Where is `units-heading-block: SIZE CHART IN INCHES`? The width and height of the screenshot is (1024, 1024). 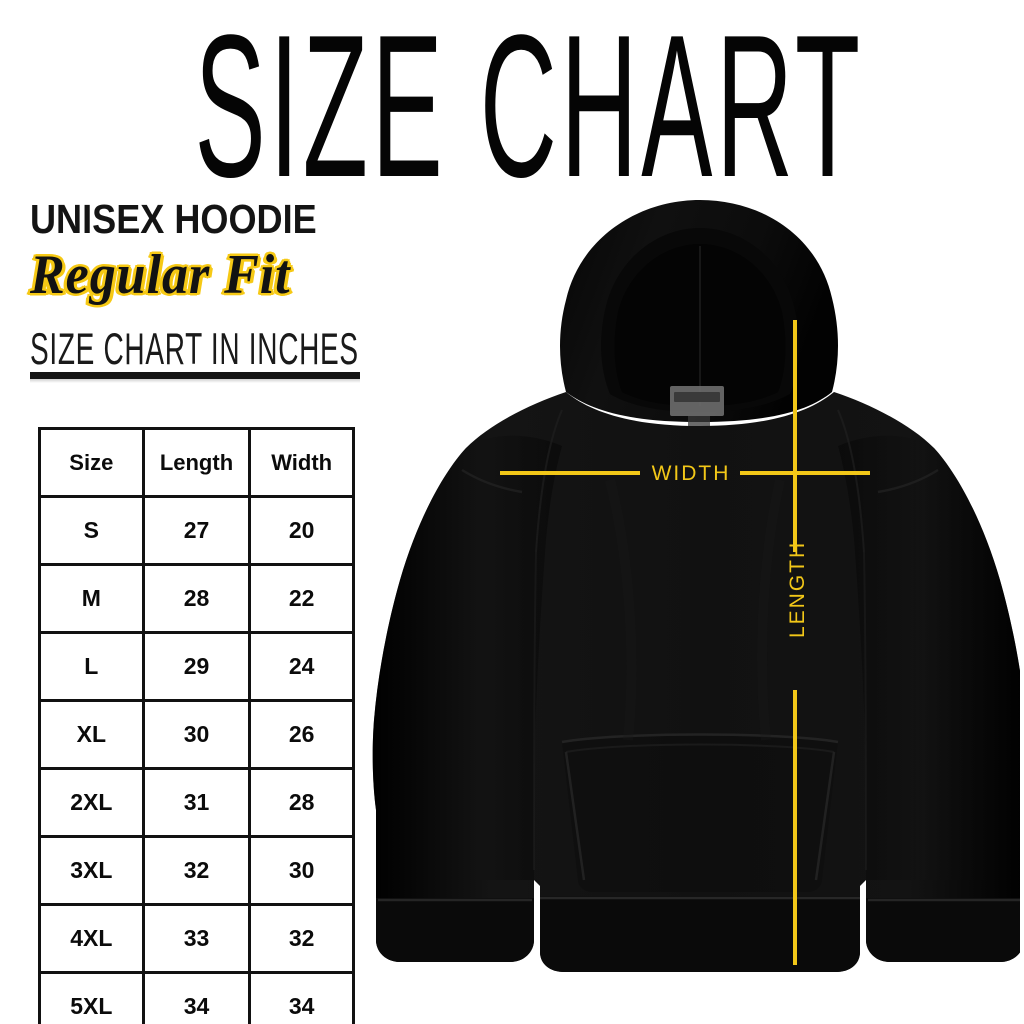
units-heading-block: SIZE CHART IN INCHES is located at coordinates (200, 354).